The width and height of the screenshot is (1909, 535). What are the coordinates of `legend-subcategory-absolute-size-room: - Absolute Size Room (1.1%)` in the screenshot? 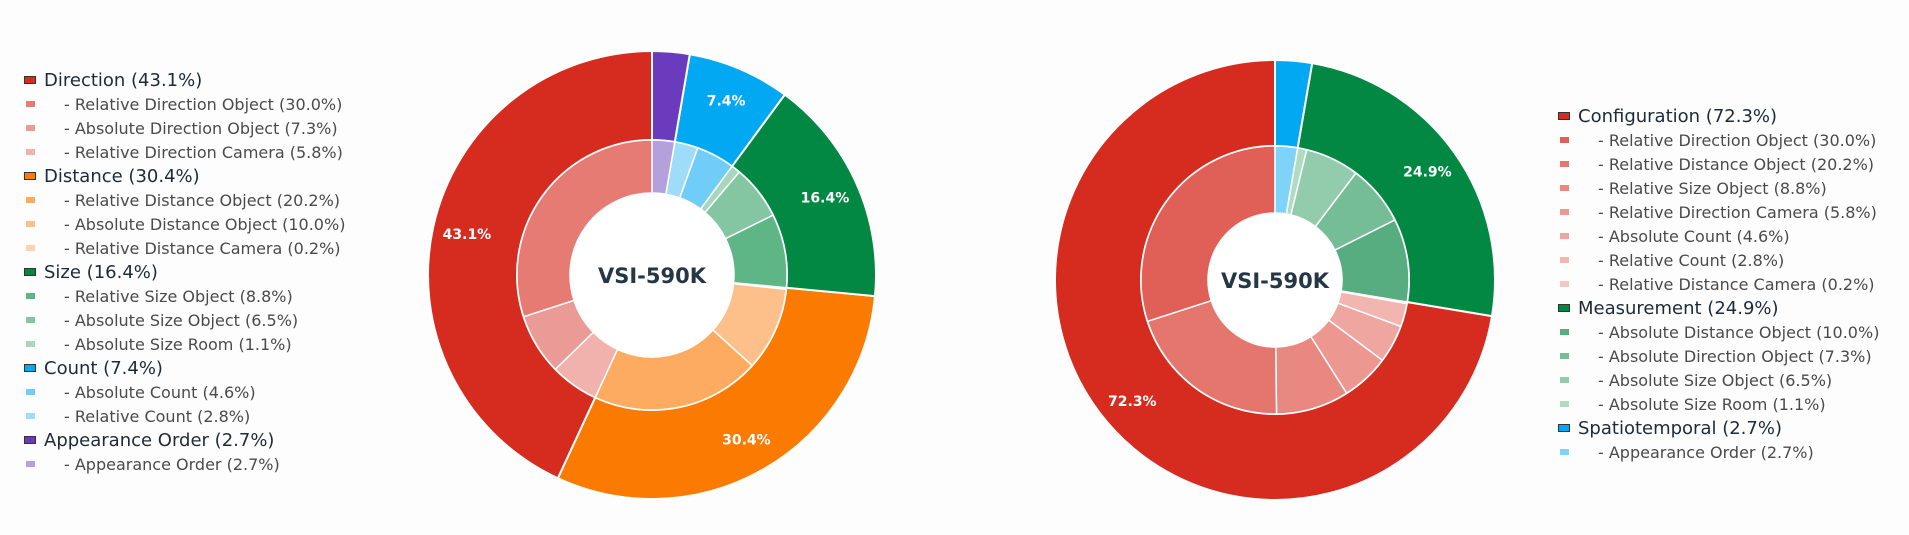 It's located at (1718, 404).